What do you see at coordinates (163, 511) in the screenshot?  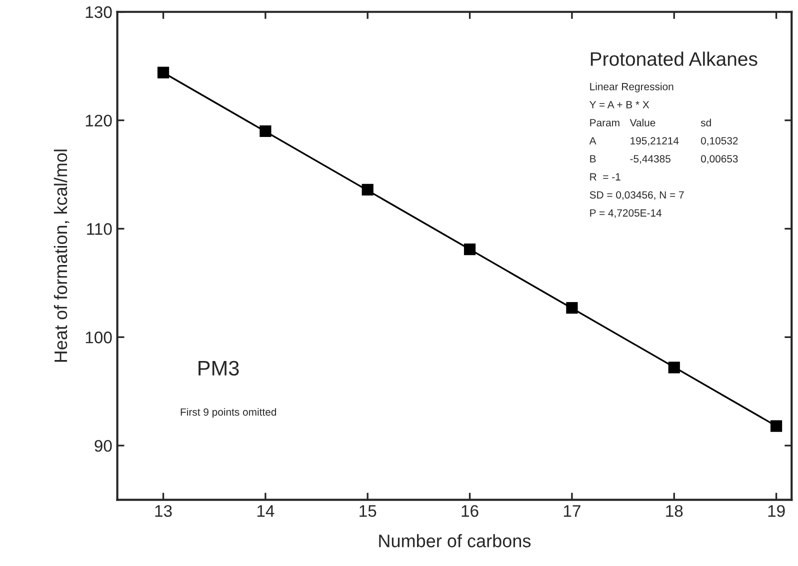 I see `x-tick-label: 13` at bounding box center [163, 511].